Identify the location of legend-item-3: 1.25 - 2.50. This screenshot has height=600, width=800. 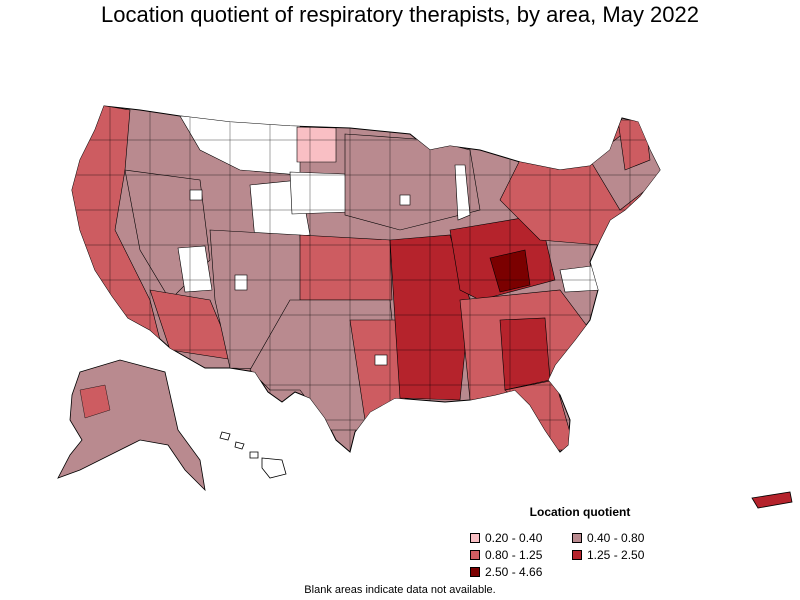
(627, 555).